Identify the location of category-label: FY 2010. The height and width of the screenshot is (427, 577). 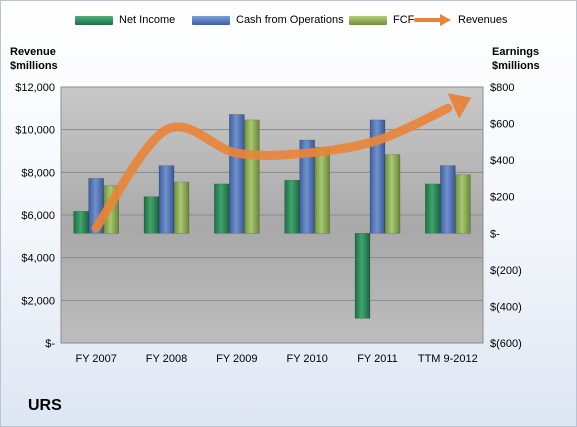
(306, 359).